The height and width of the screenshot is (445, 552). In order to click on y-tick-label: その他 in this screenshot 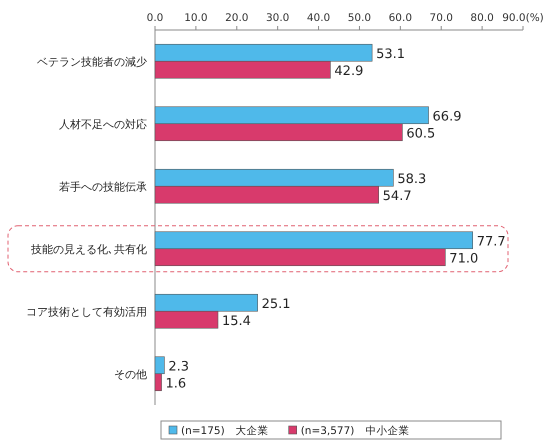, I will do `click(130, 374)`.